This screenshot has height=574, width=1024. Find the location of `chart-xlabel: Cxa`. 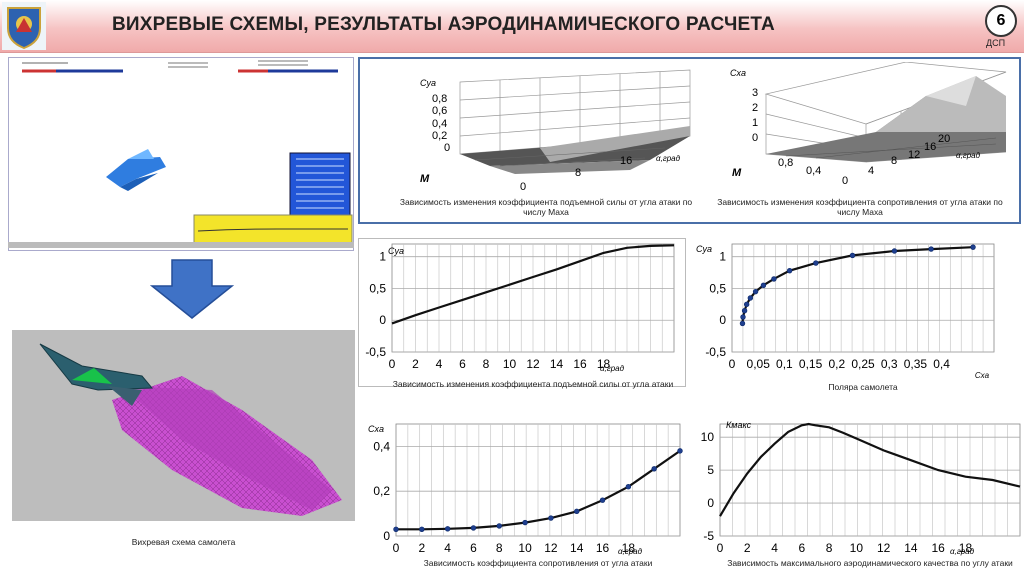

chart-xlabel: Cxa is located at coordinates (982, 375).